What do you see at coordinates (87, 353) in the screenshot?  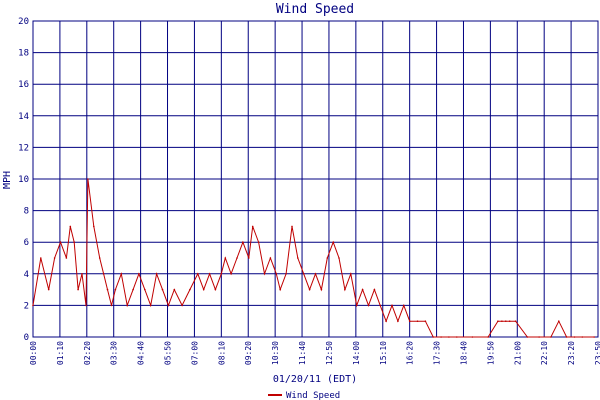 I see `x-tick-label: 02:20` at bounding box center [87, 353].